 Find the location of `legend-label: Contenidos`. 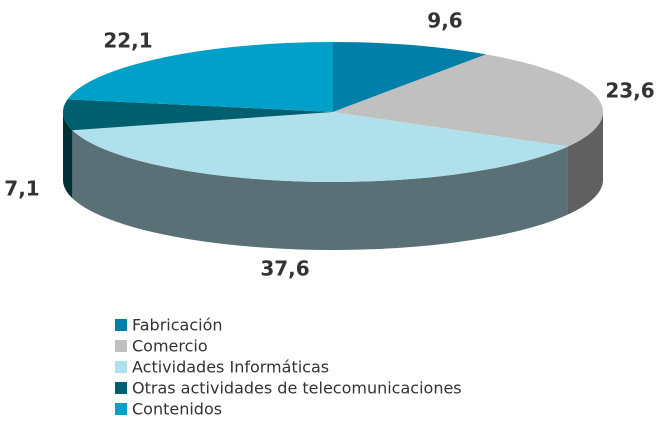

legend-label: Contenidos is located at coordinates (177, 409).